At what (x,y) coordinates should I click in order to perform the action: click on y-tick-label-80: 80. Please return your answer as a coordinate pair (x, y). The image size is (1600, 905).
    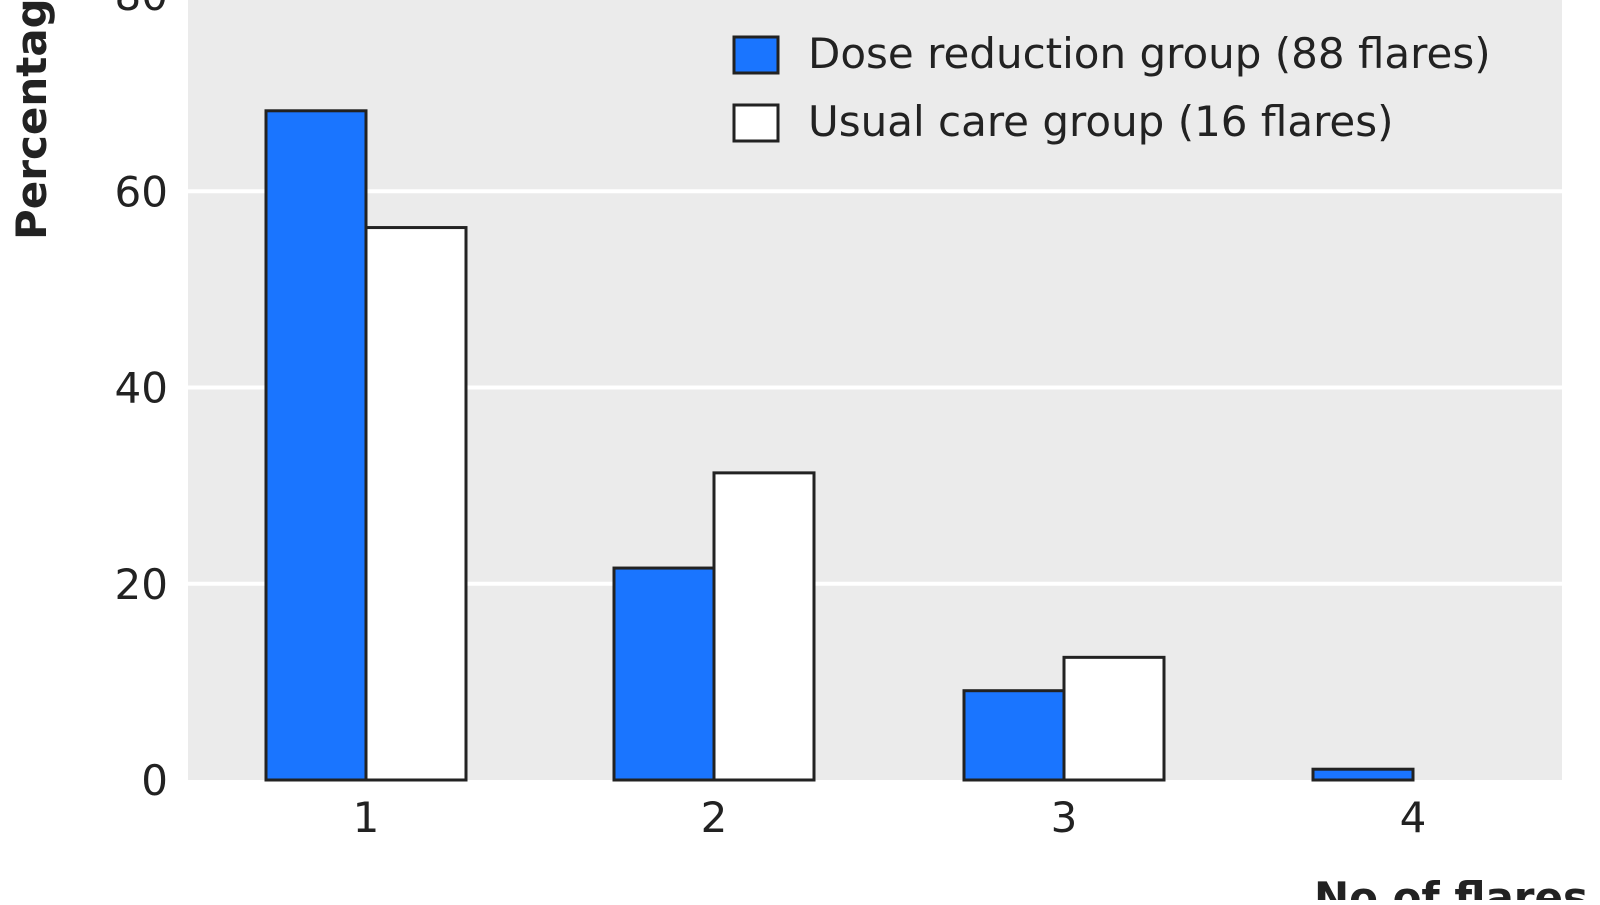
    Looking at the image, I should click on (141, 10).